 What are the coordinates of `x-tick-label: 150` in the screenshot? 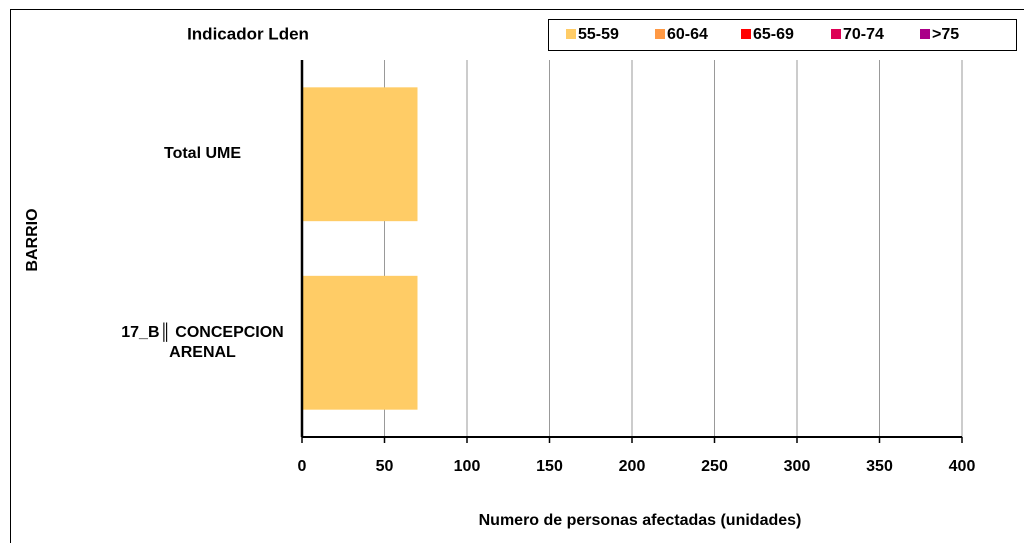 It's located at (549, 466).